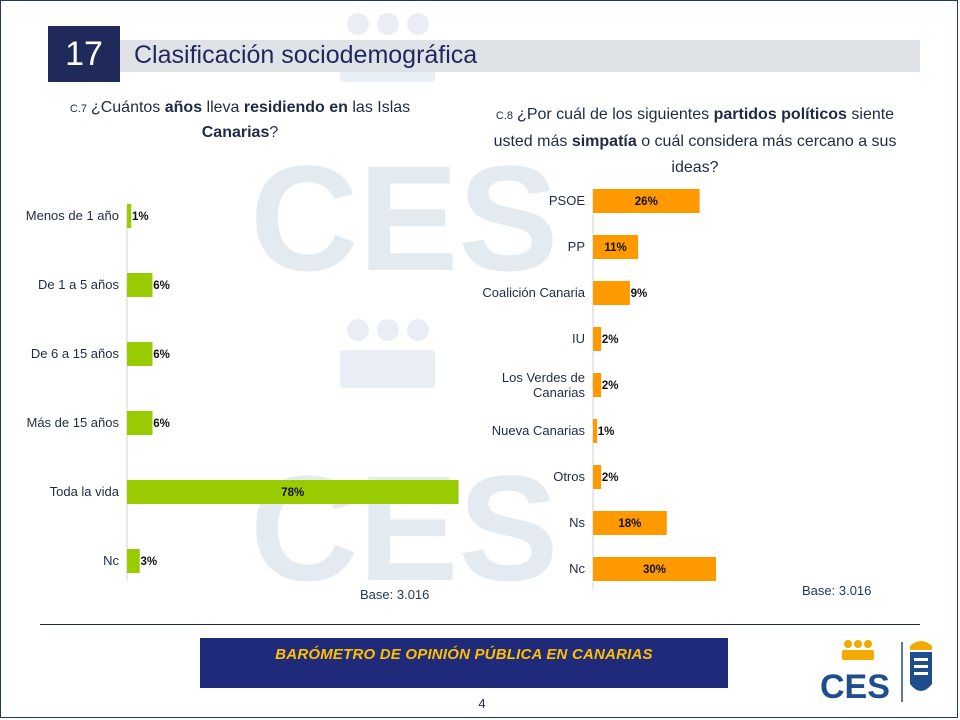 The height and width of the screenshot is (720, 960). I want to click on party-label-pp: PP, so click(576, 246).